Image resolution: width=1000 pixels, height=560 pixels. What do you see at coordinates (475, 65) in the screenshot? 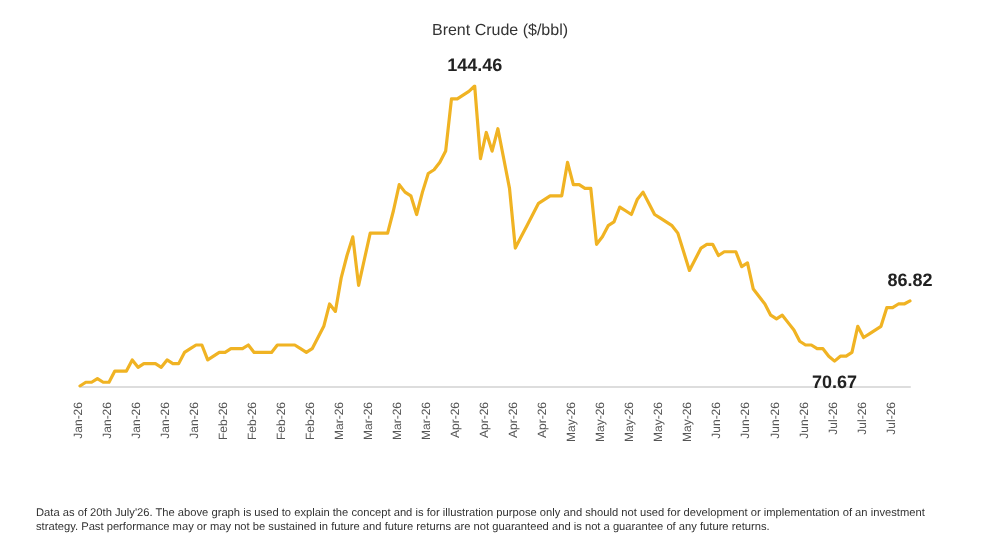
I see `data-label: 144.46` at bounding box center [475, 65].